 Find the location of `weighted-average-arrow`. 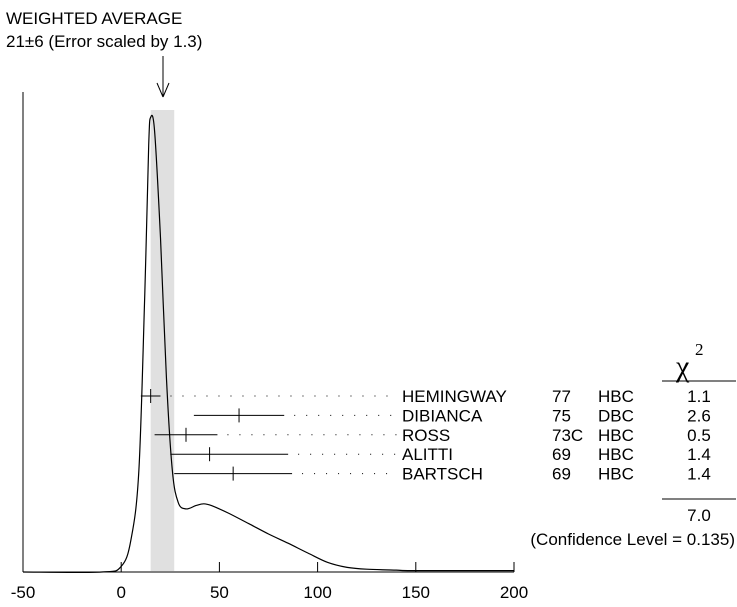

weighted-average-arrow is located at coordinates (163, 77).